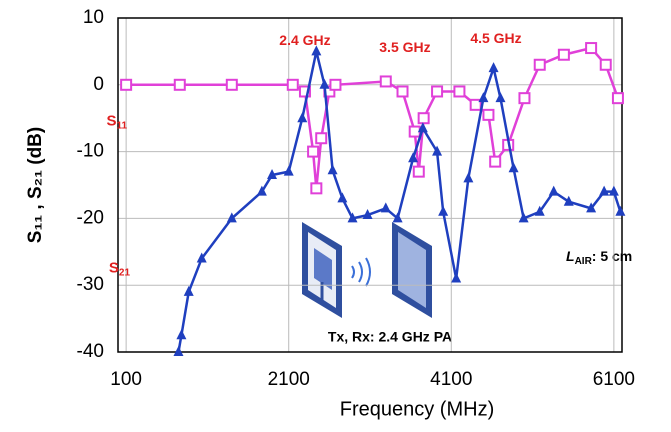  I want to click on series-label: S21, so click(120, 268).